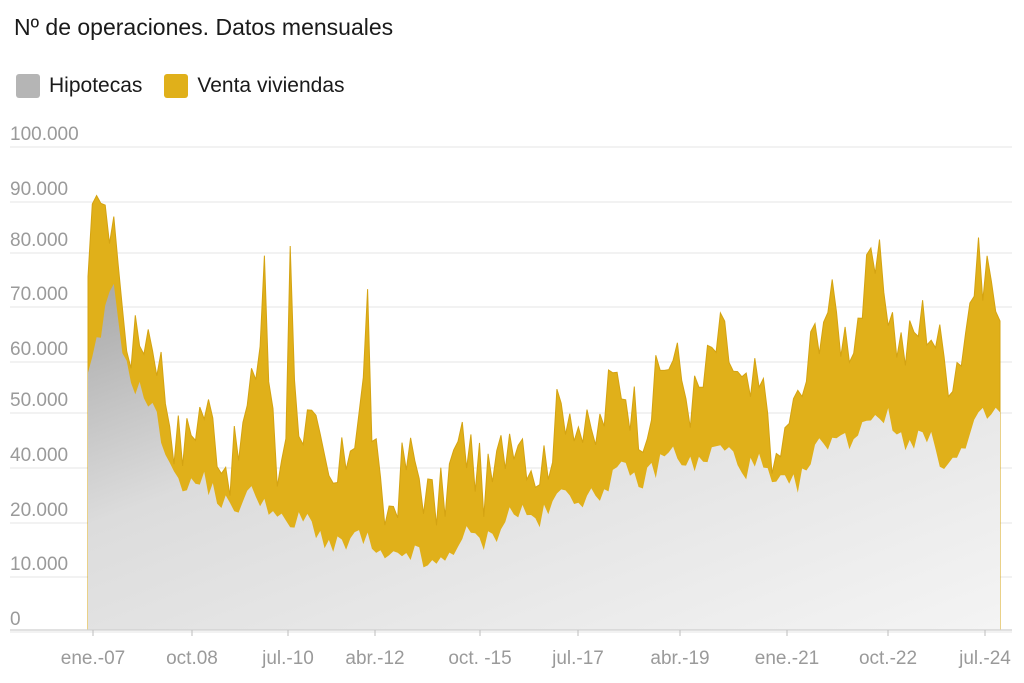  Describe the element at coordinates (984, 658) in the screenshot. I see `x-tick-label: jul.-24` at that location.